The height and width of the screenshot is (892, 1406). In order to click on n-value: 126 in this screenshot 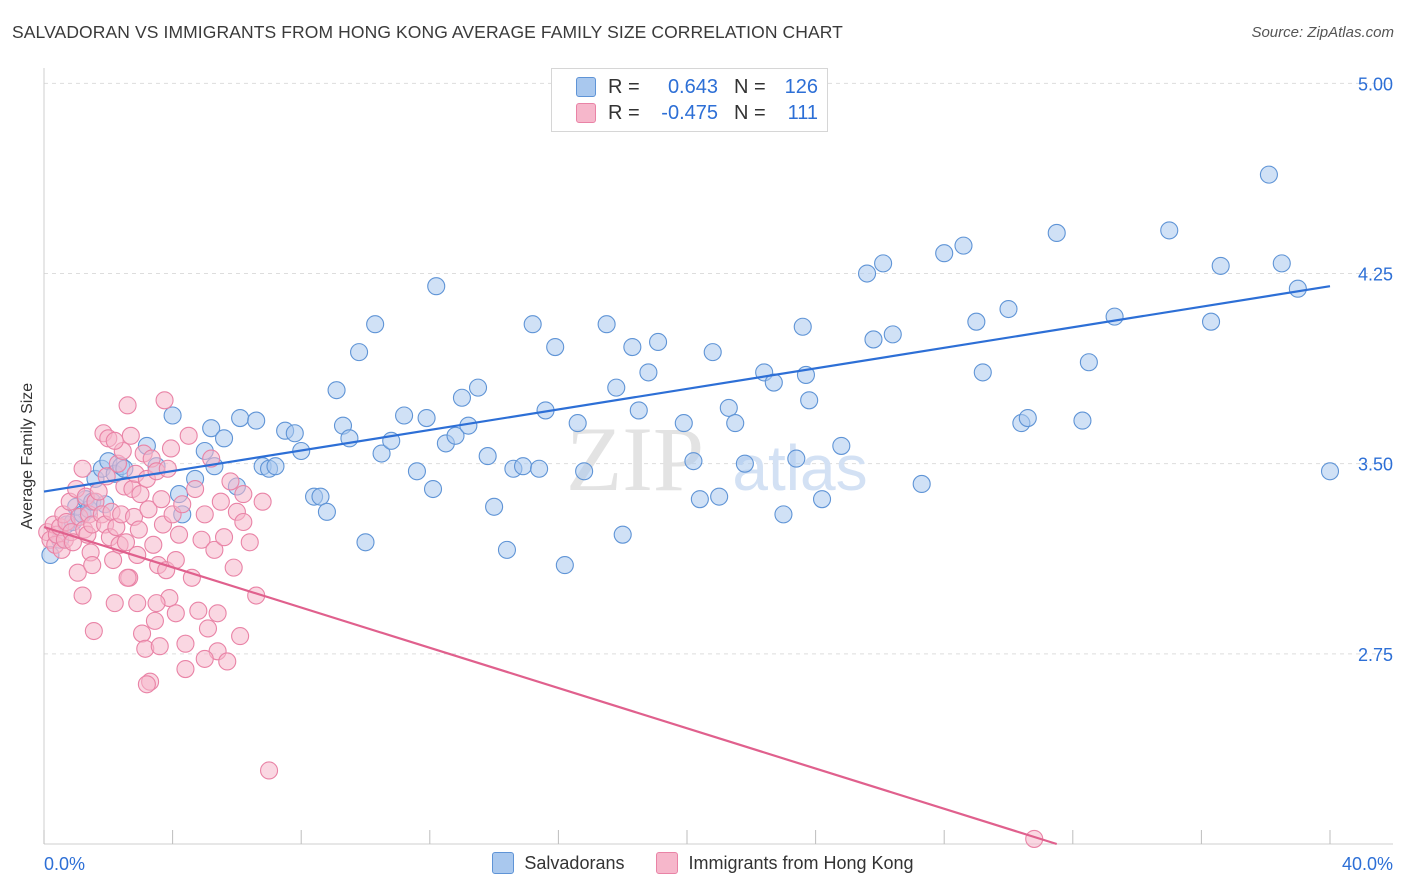, I will do `click(801, 86)`.